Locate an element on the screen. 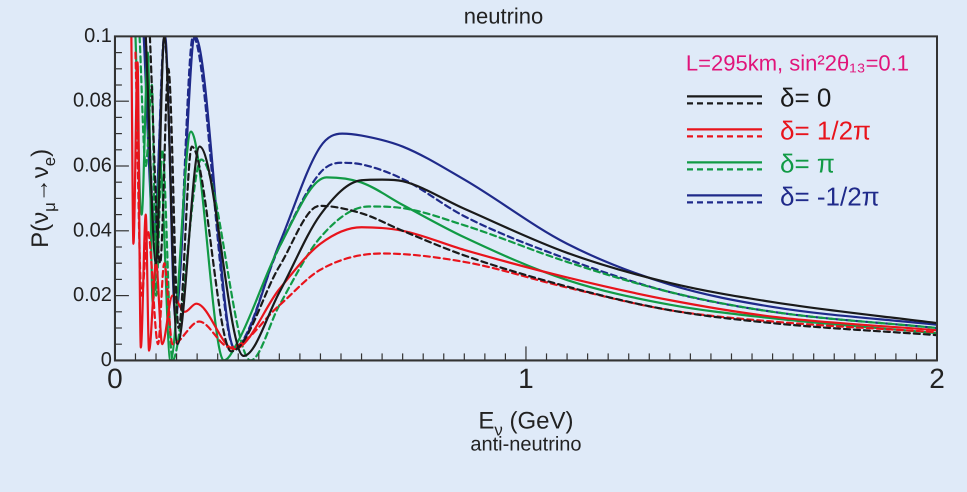 This screenshot has height=492, width=967. legend-label: δ= 1/2π is located at coordinates (825, 130).